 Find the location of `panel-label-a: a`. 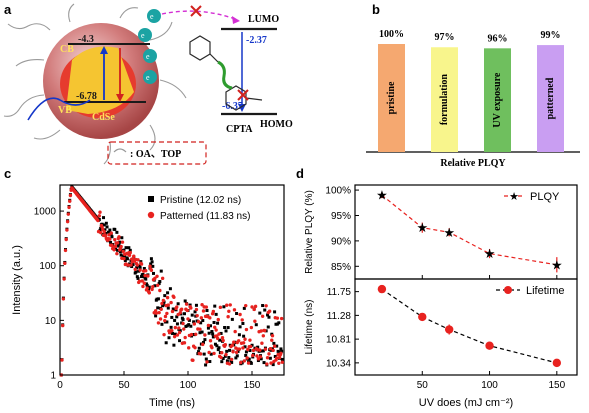

panel-label-a: a is located at coordinates (8, 9).